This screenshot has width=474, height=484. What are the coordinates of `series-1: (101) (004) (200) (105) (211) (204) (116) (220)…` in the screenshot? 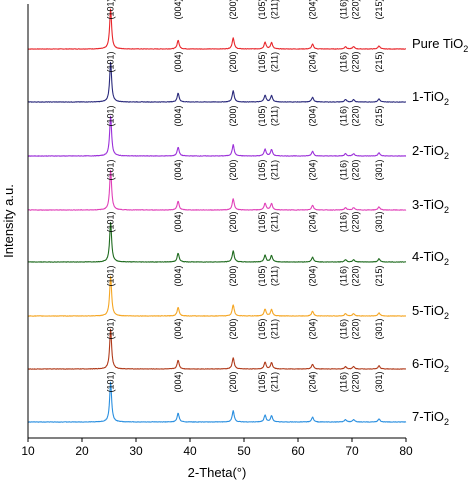 It's located at (247, 27).